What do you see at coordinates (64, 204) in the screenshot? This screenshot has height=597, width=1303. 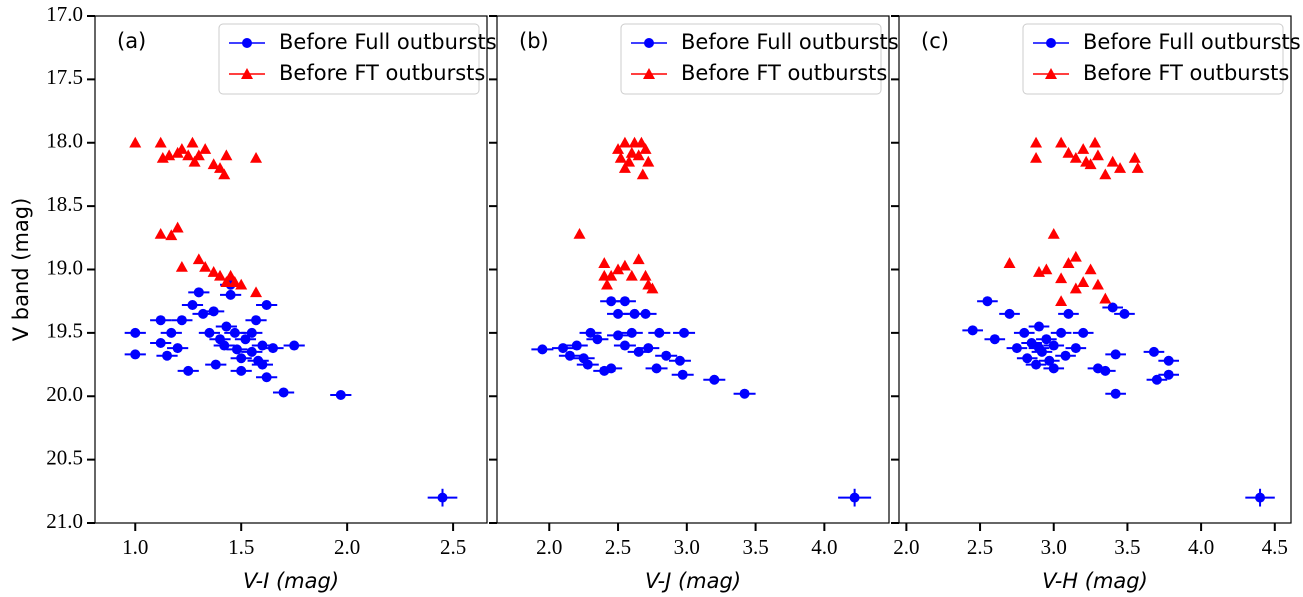 I see `y-tick-label: 18.5` at bounding box center [64, 204].